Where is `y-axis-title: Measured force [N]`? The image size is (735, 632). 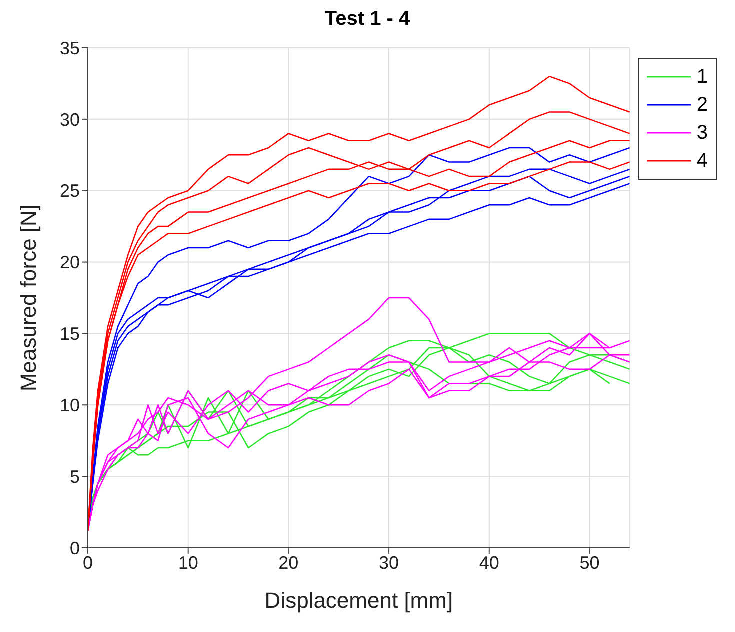
y-axis-title: Measured force [N] is located at coordinates (28, 298).